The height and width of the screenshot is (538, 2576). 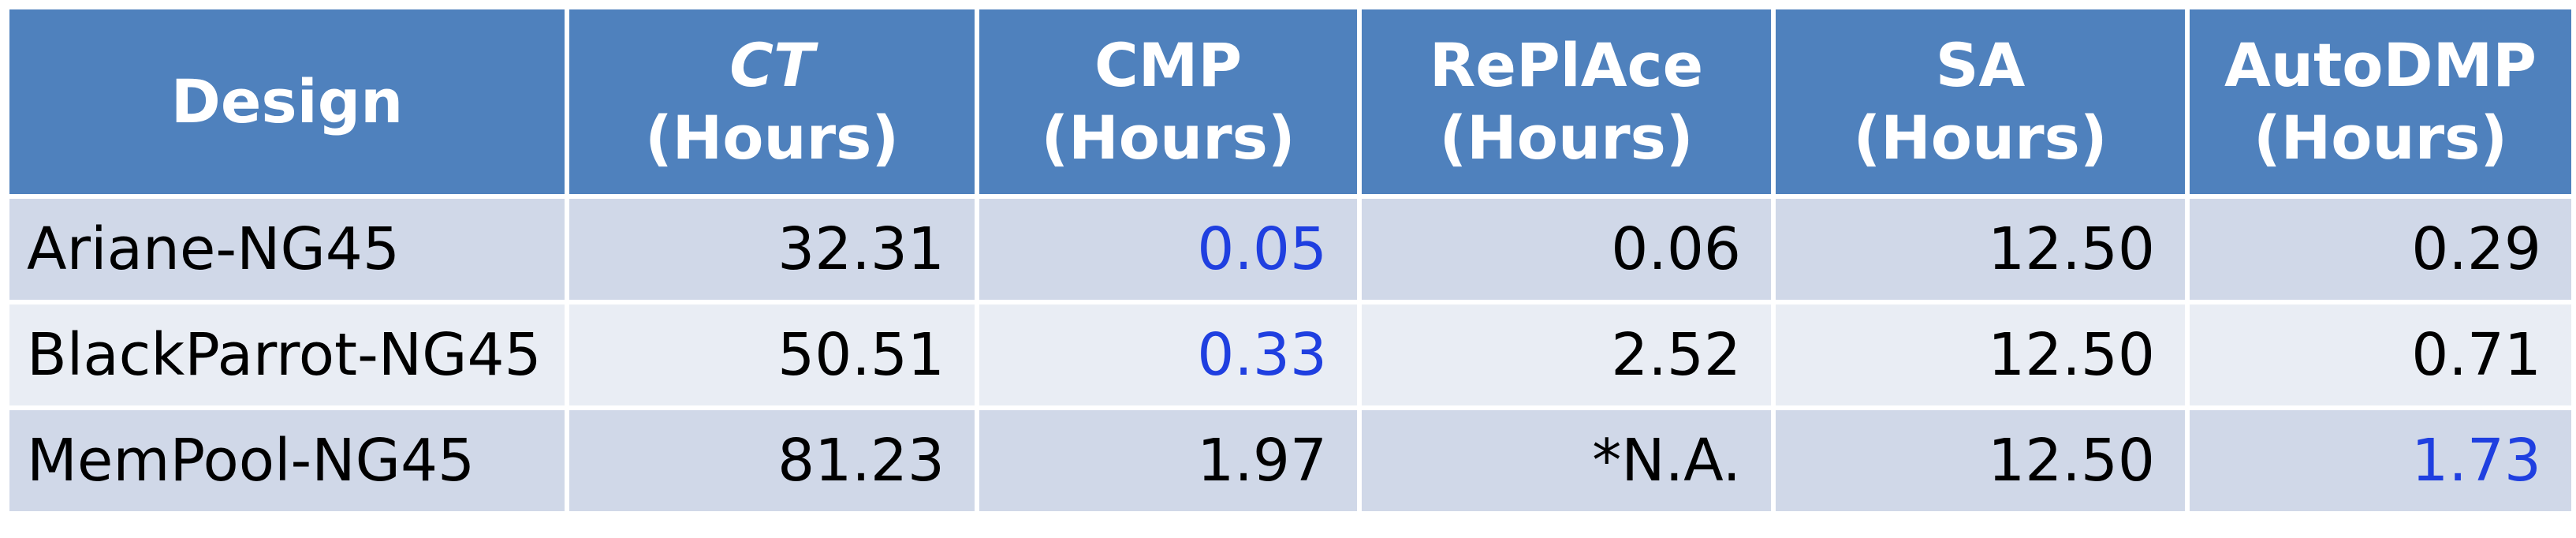 I want to click on header-sa: SA (Hours), so click(x=1981, y=102).